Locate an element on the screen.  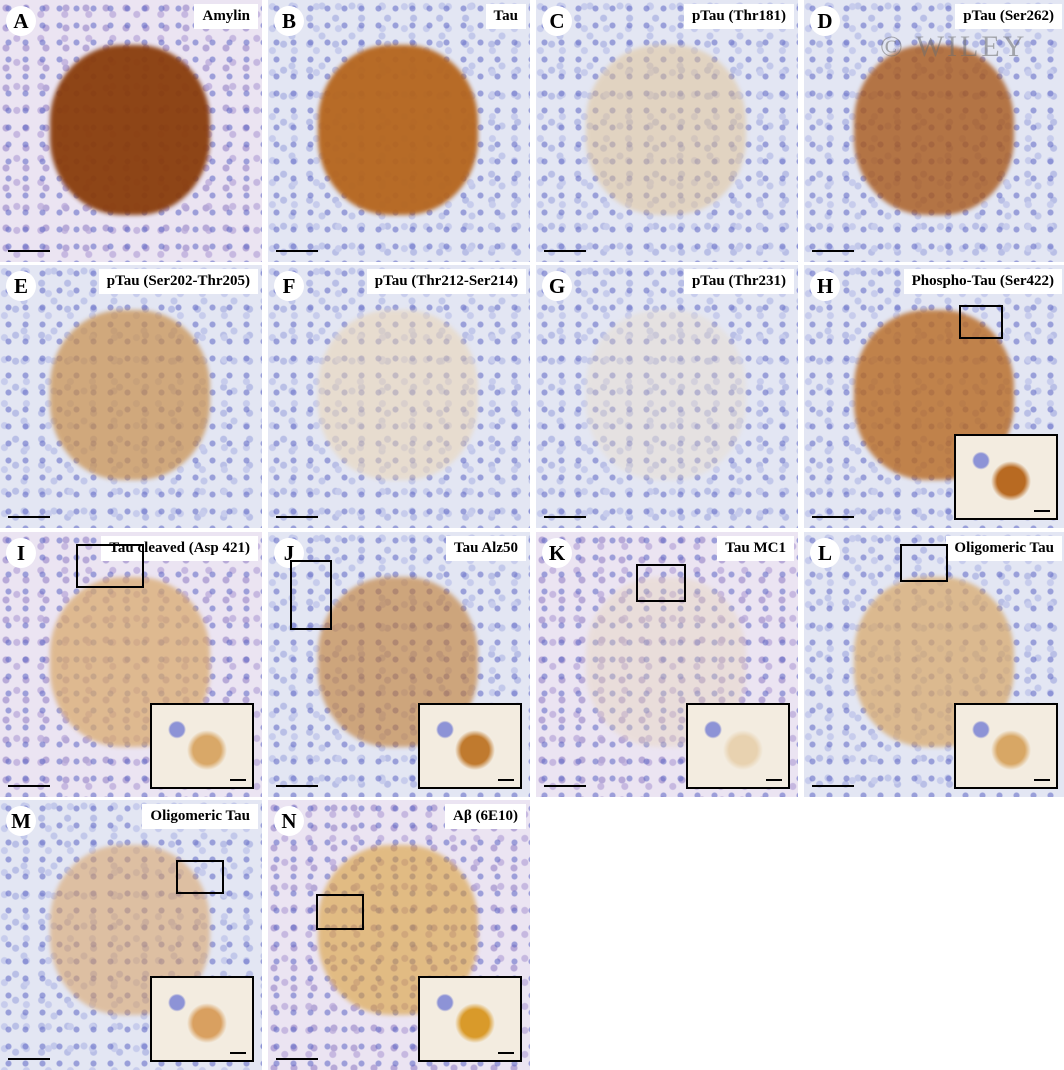
panel-title: Amylin is located at coordinates (226, 16).